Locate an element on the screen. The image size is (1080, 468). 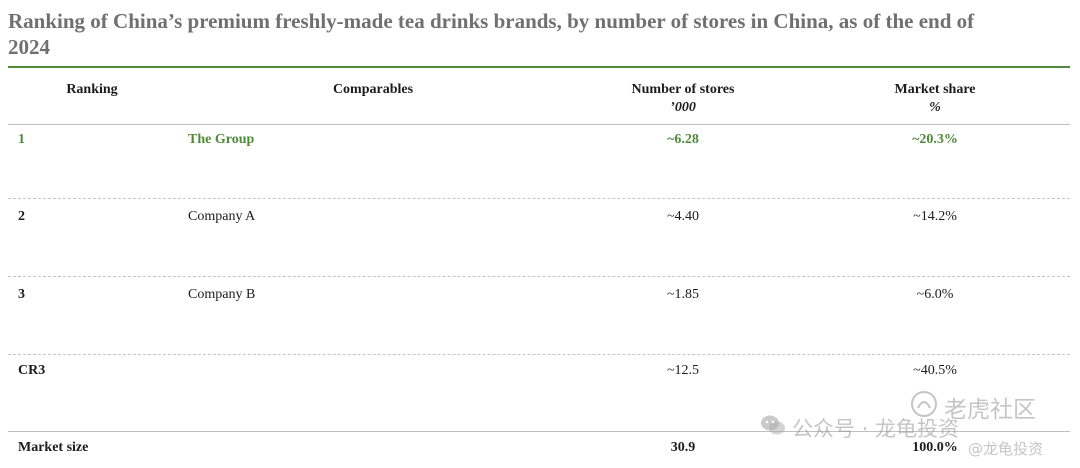
row-stores: ~1.85 is located at coordinates (683, 294).